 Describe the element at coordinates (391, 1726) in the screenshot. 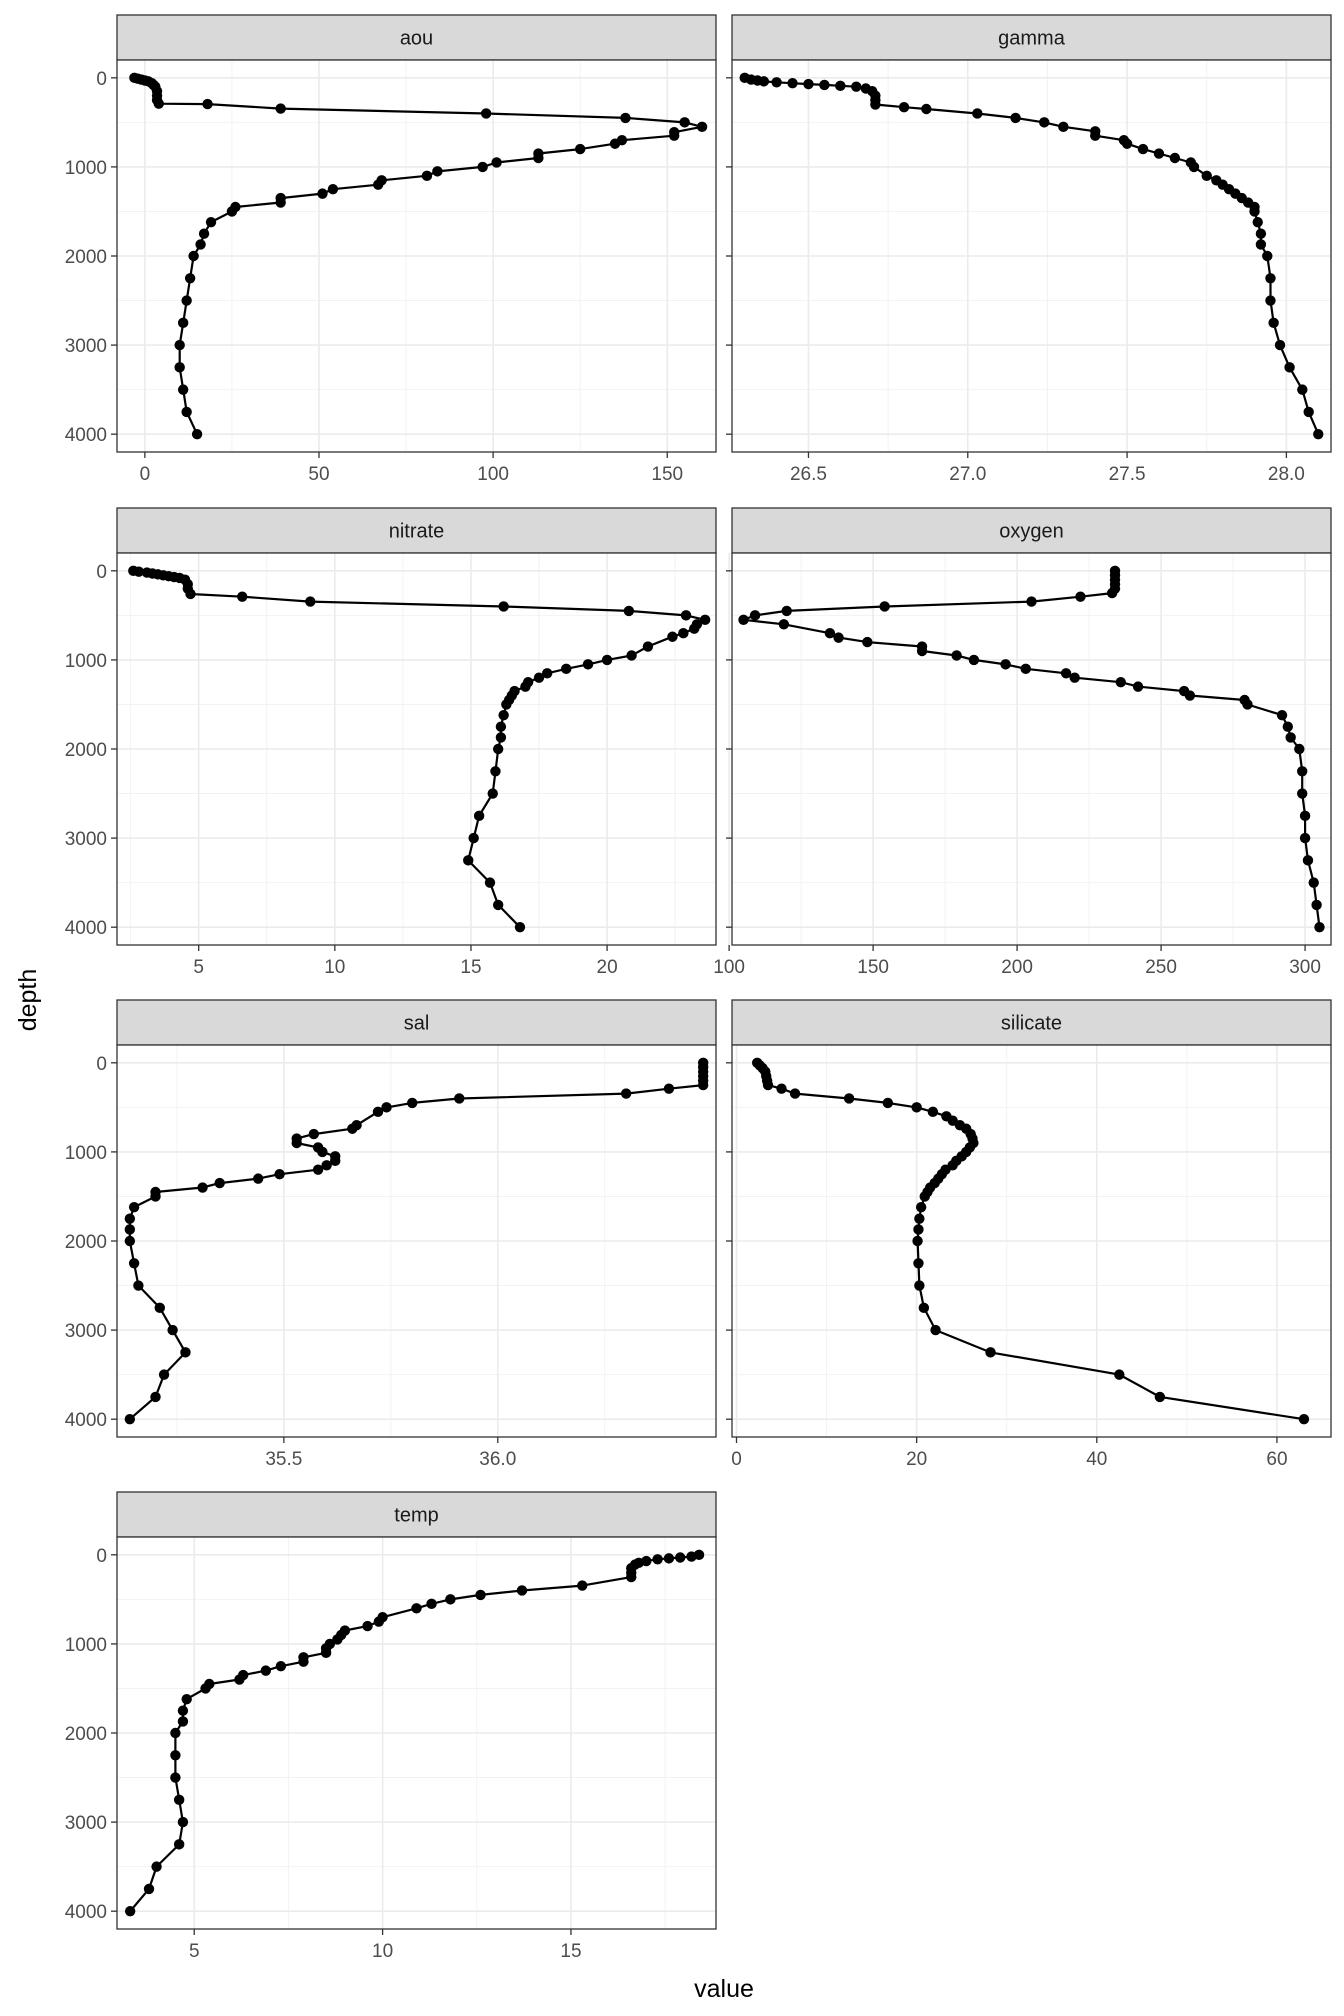

I see `panel-temp: temp 0 1000 2000 3000 4000 5 10 15` at that location.